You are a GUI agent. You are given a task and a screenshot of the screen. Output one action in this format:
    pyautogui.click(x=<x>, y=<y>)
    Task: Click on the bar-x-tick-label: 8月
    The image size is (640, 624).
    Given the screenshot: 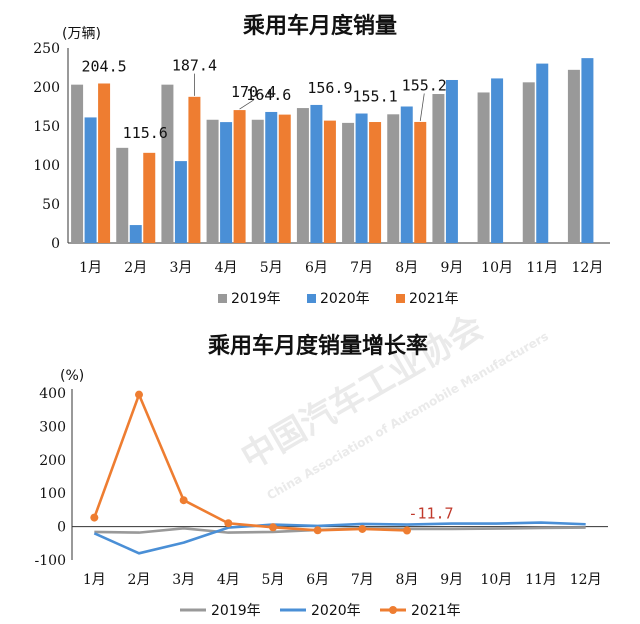 What is the action you would take?
    pyautogui.click(x=406, y=268)
    